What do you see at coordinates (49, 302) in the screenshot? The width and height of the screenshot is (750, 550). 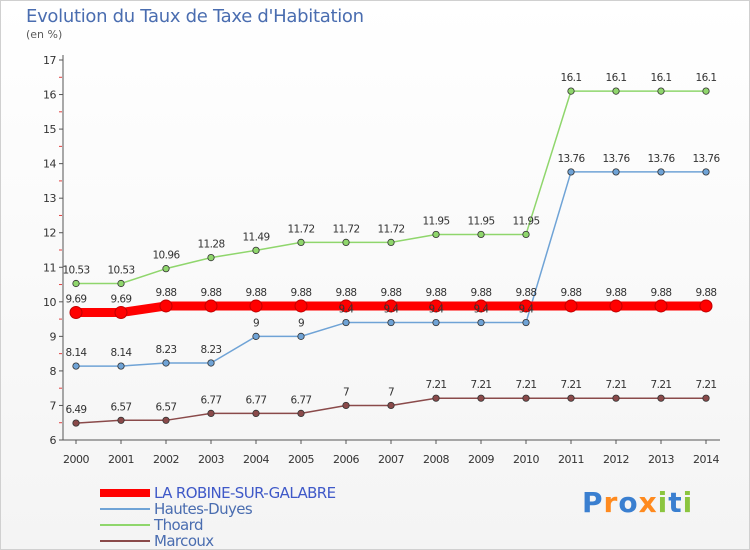 I see `y-tick-label: 10` at bounding box center [49, 302].